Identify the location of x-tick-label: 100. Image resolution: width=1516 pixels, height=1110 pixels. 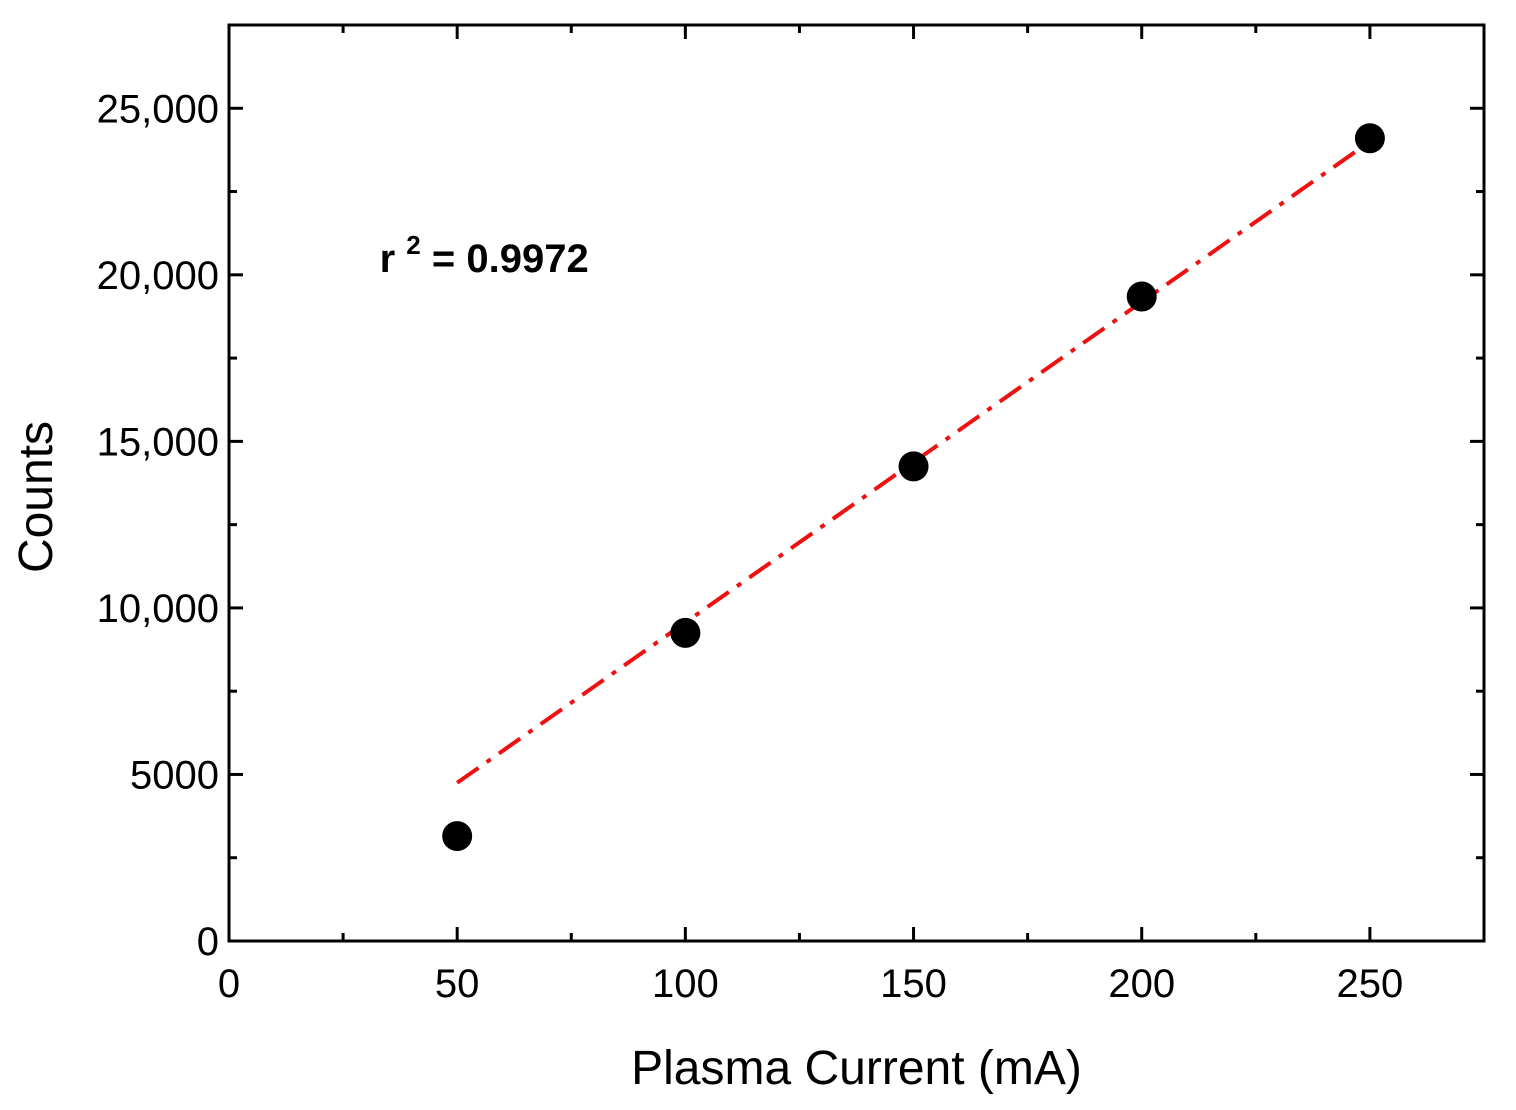
(685, 984).